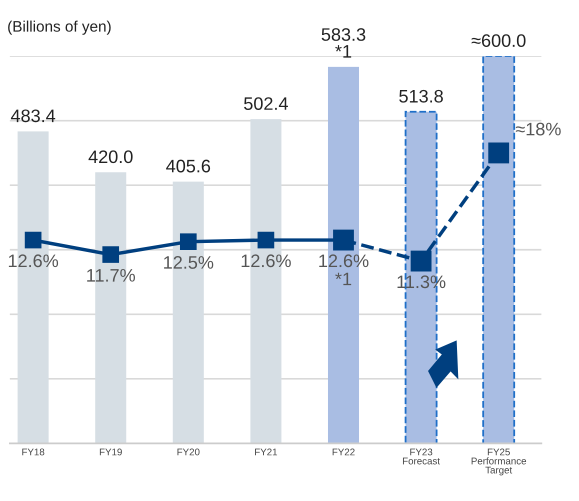  Describe the element at coordinates (266, 452) in the screenshot. I see `x-tick-label: FY21` at that location.